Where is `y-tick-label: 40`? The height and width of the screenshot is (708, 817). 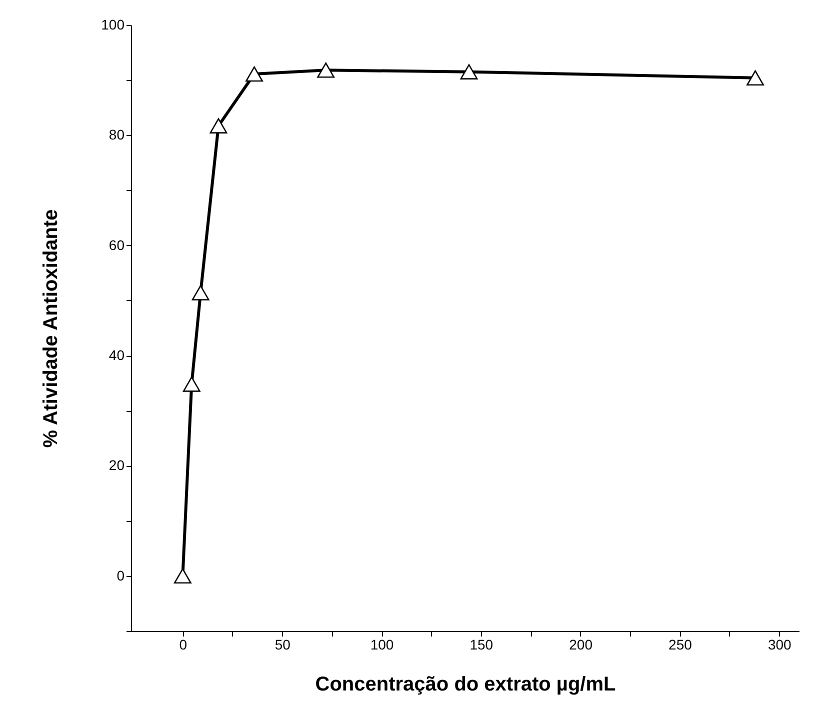
y-tick-label: 40 is located at coordinates (116, 355).